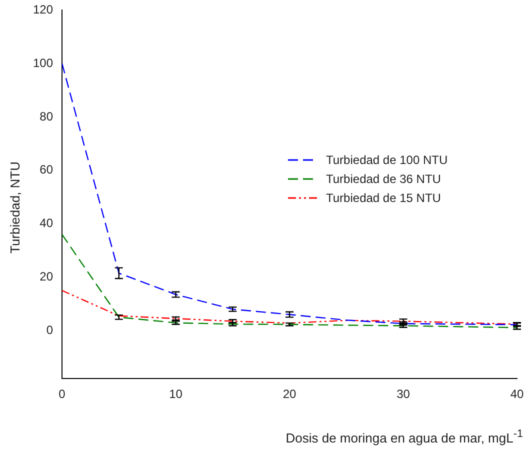 The width and height of the screenshot is (529, 455). I want to click on y-axis-title: Turbiedad, NTU, so click(15, 208).